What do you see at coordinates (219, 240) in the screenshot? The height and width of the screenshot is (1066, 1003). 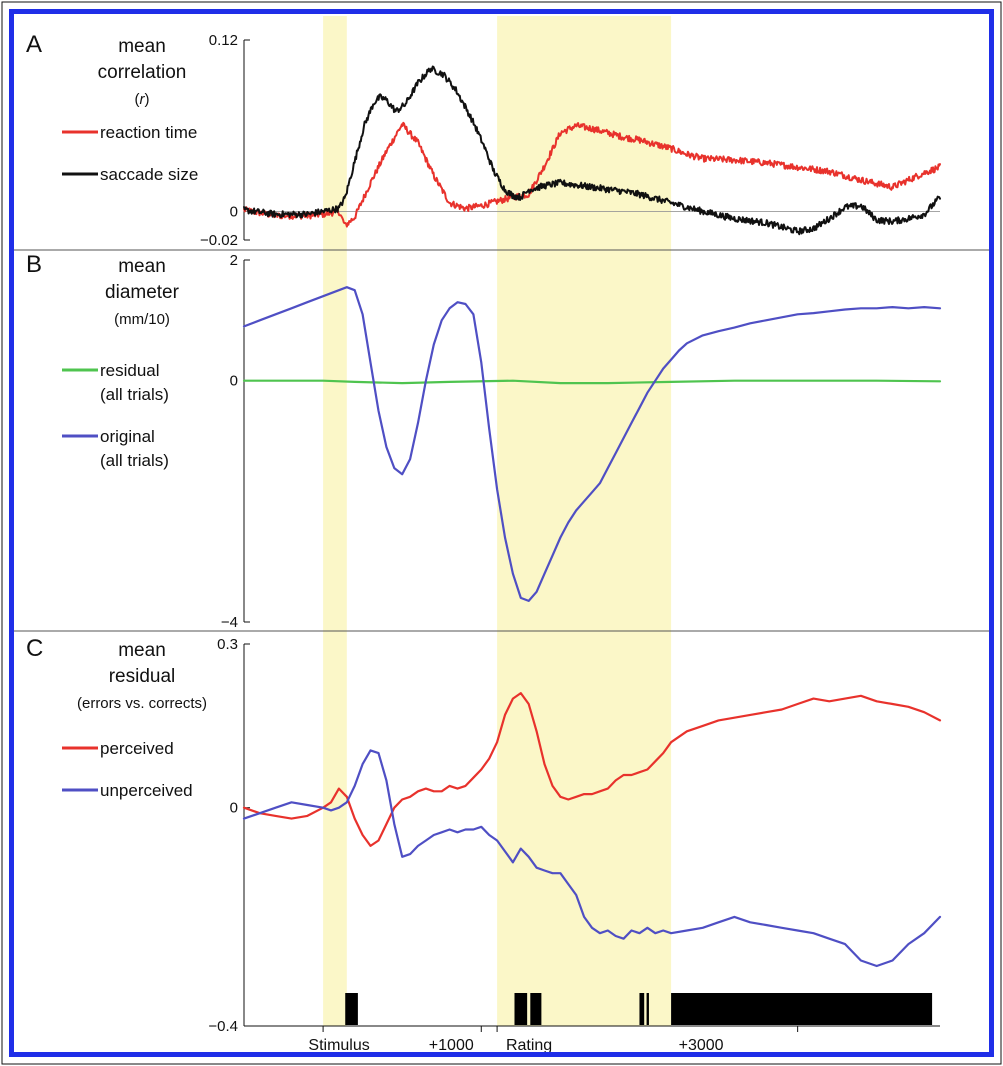 I see `y-tick-label-2: −0.02` at bounding box center [219, 240].